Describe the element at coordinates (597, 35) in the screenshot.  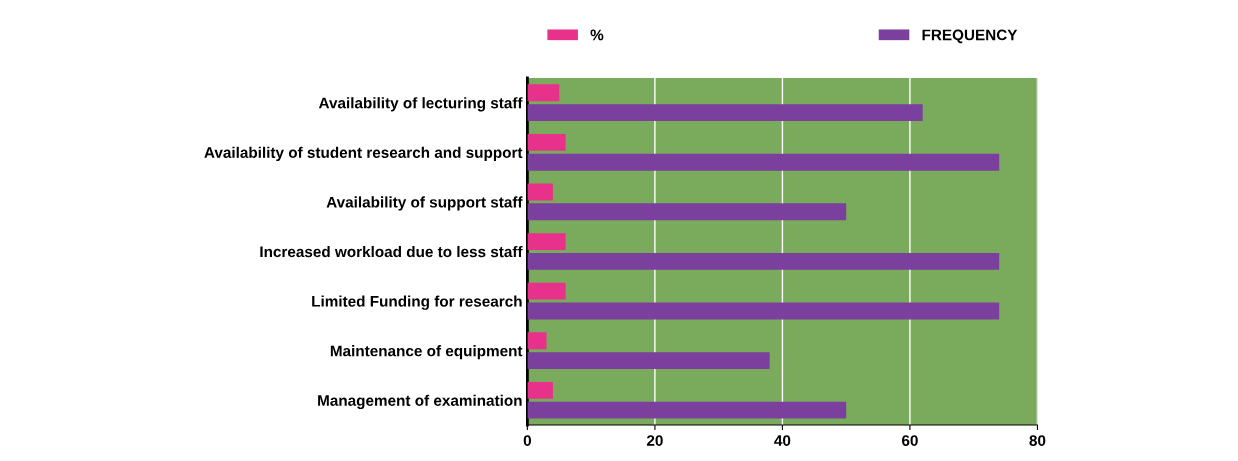
I see `legend-label: %` at that location.